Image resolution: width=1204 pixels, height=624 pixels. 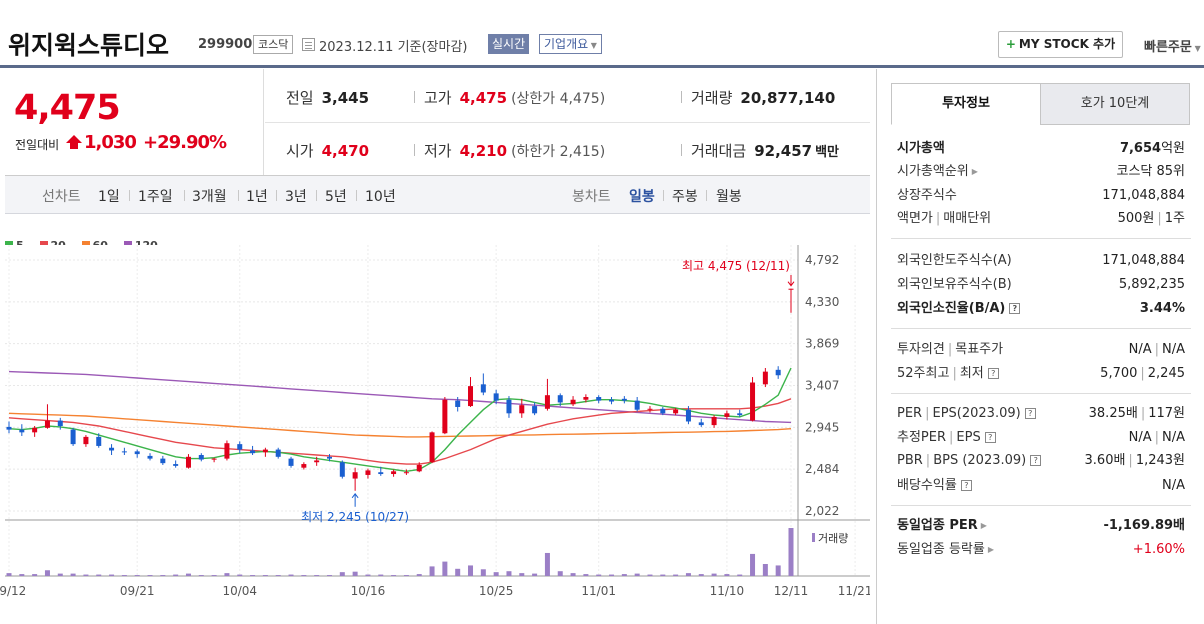 I want to click on lower-limit: (하한가 2,415), so click(x=558, y=152).